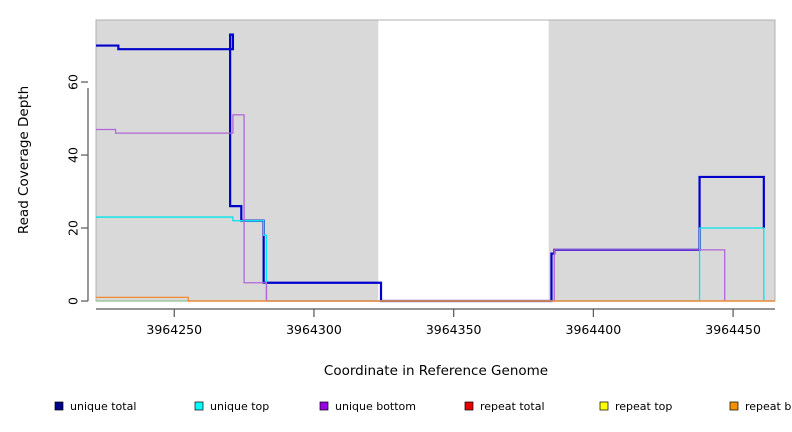  What do you see at coordinates (454, 329) in the screenshot?
I see `x-tick-label: 3964350` at bounding box center [454, 329].